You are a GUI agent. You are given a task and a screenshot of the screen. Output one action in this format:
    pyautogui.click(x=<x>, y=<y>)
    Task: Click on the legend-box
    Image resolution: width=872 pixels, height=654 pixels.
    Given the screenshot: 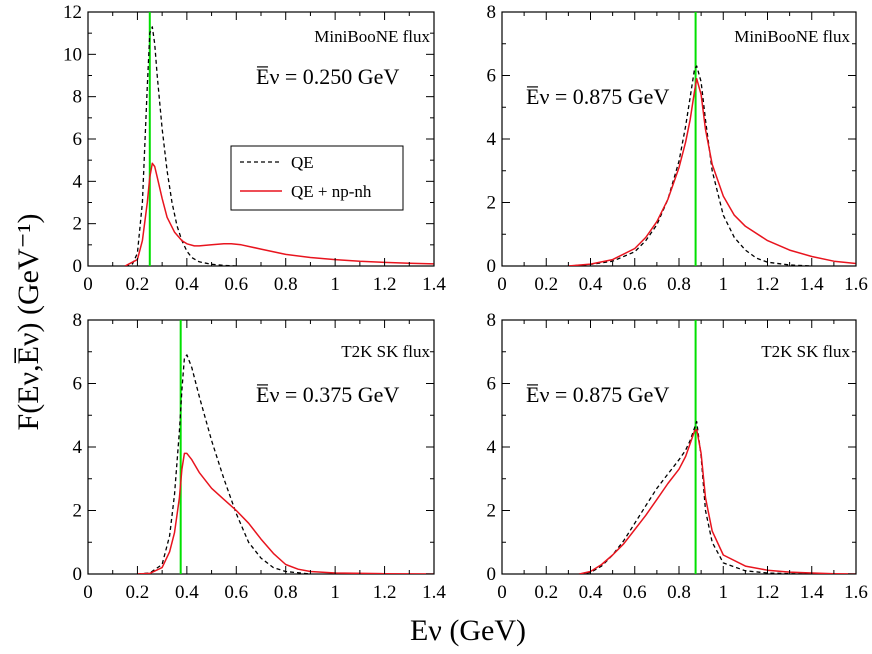 What is the action you would take?
    pyautogui.click(x=317, y=178)
    